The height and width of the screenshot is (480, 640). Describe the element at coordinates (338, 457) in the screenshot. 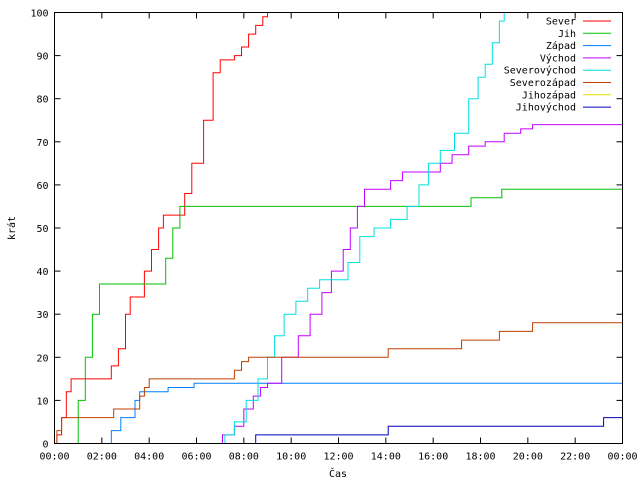

I see `x-tick-label: 12:00` at that location.